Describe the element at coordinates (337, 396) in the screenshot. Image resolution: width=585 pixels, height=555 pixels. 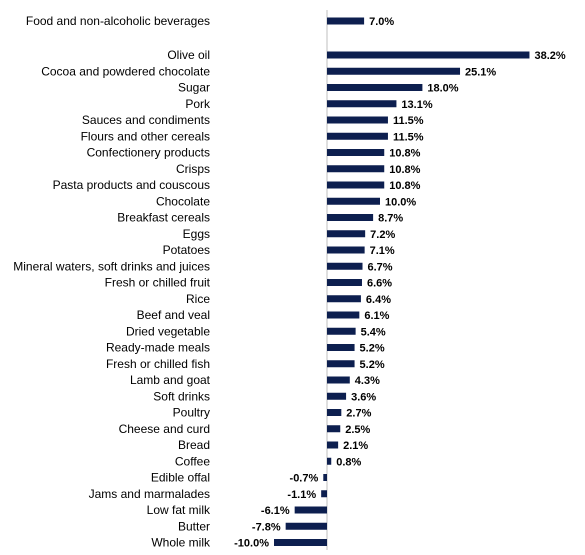
I see `bar-soft-drinks` at that location.